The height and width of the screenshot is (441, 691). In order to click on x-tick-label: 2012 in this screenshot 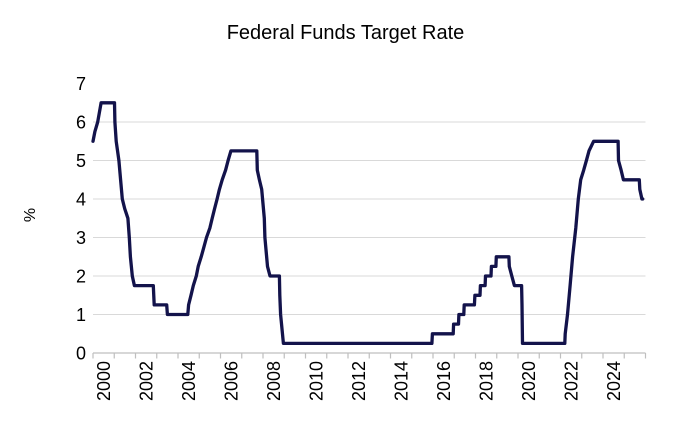, I will do `click(359, 381)`.